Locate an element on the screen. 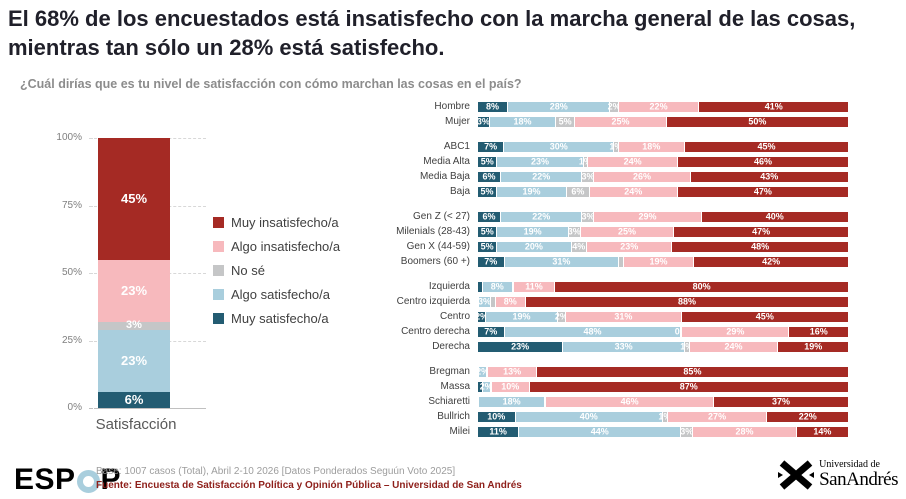  bar-segment-label: 7% is located at coordinates (491, 331).